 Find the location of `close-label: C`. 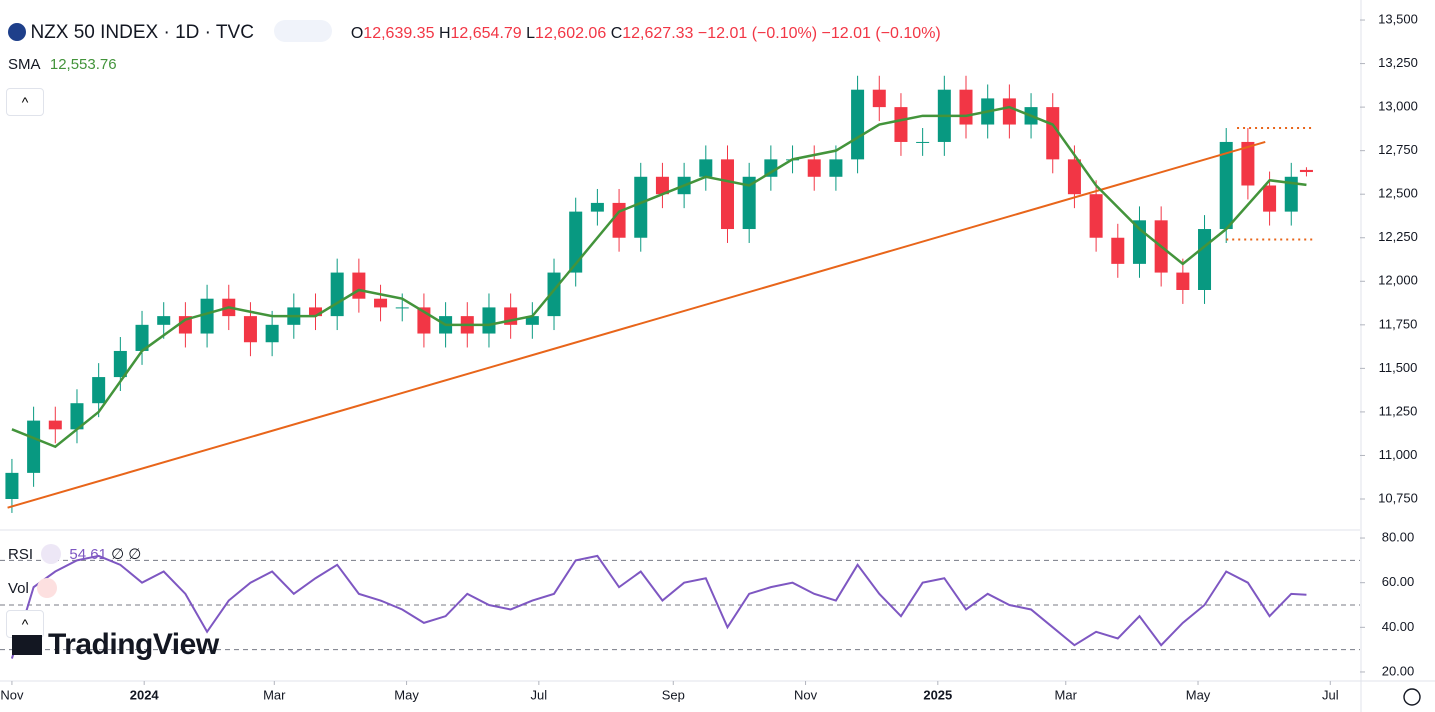

close-label: C is located at coordinates (616, 33).